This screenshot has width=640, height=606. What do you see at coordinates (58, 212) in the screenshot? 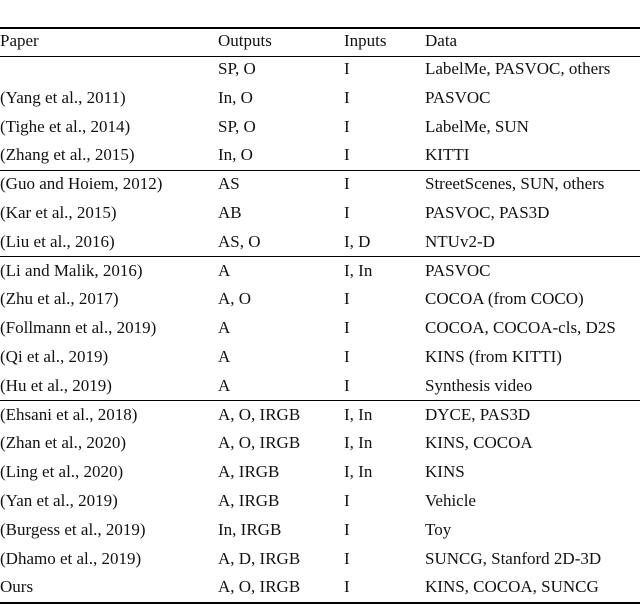
I see `paper-cell: (Kar et al., 2015)` at bounding box center [58, 212].